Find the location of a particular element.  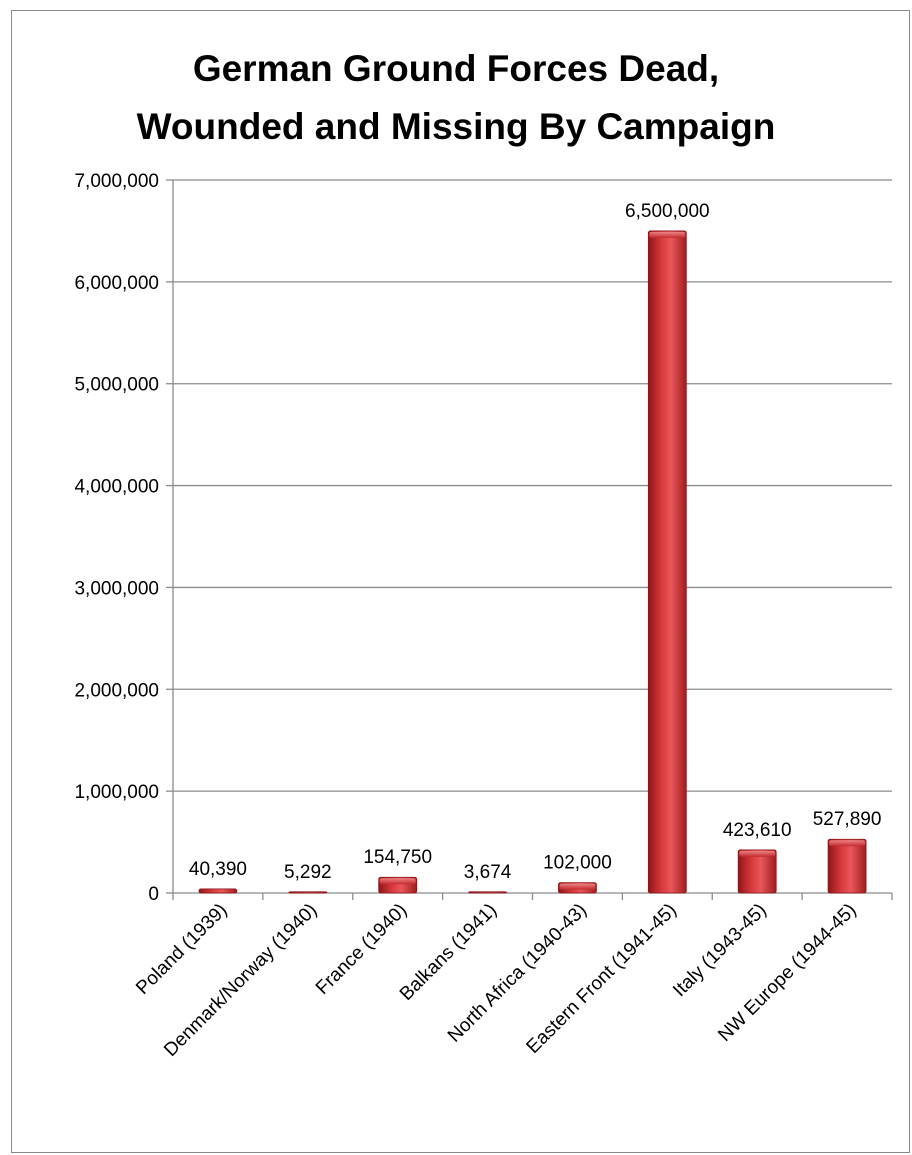

y-tick-label: 1,000,000 is located at coordinates (116, 792).